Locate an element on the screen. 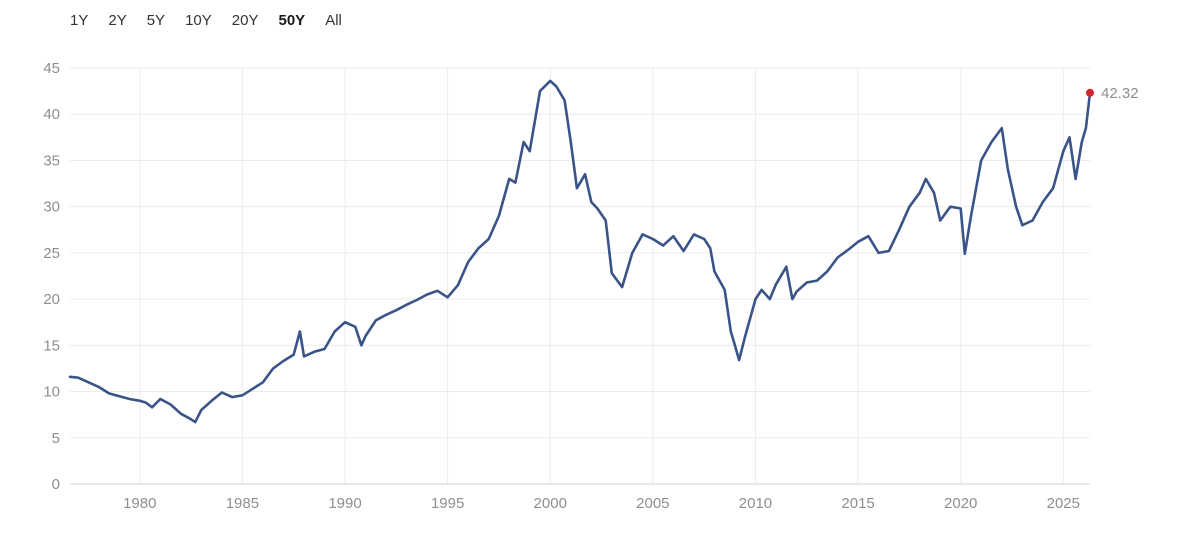  x-tick-label: 1985 is located at coordinates (242, 503).